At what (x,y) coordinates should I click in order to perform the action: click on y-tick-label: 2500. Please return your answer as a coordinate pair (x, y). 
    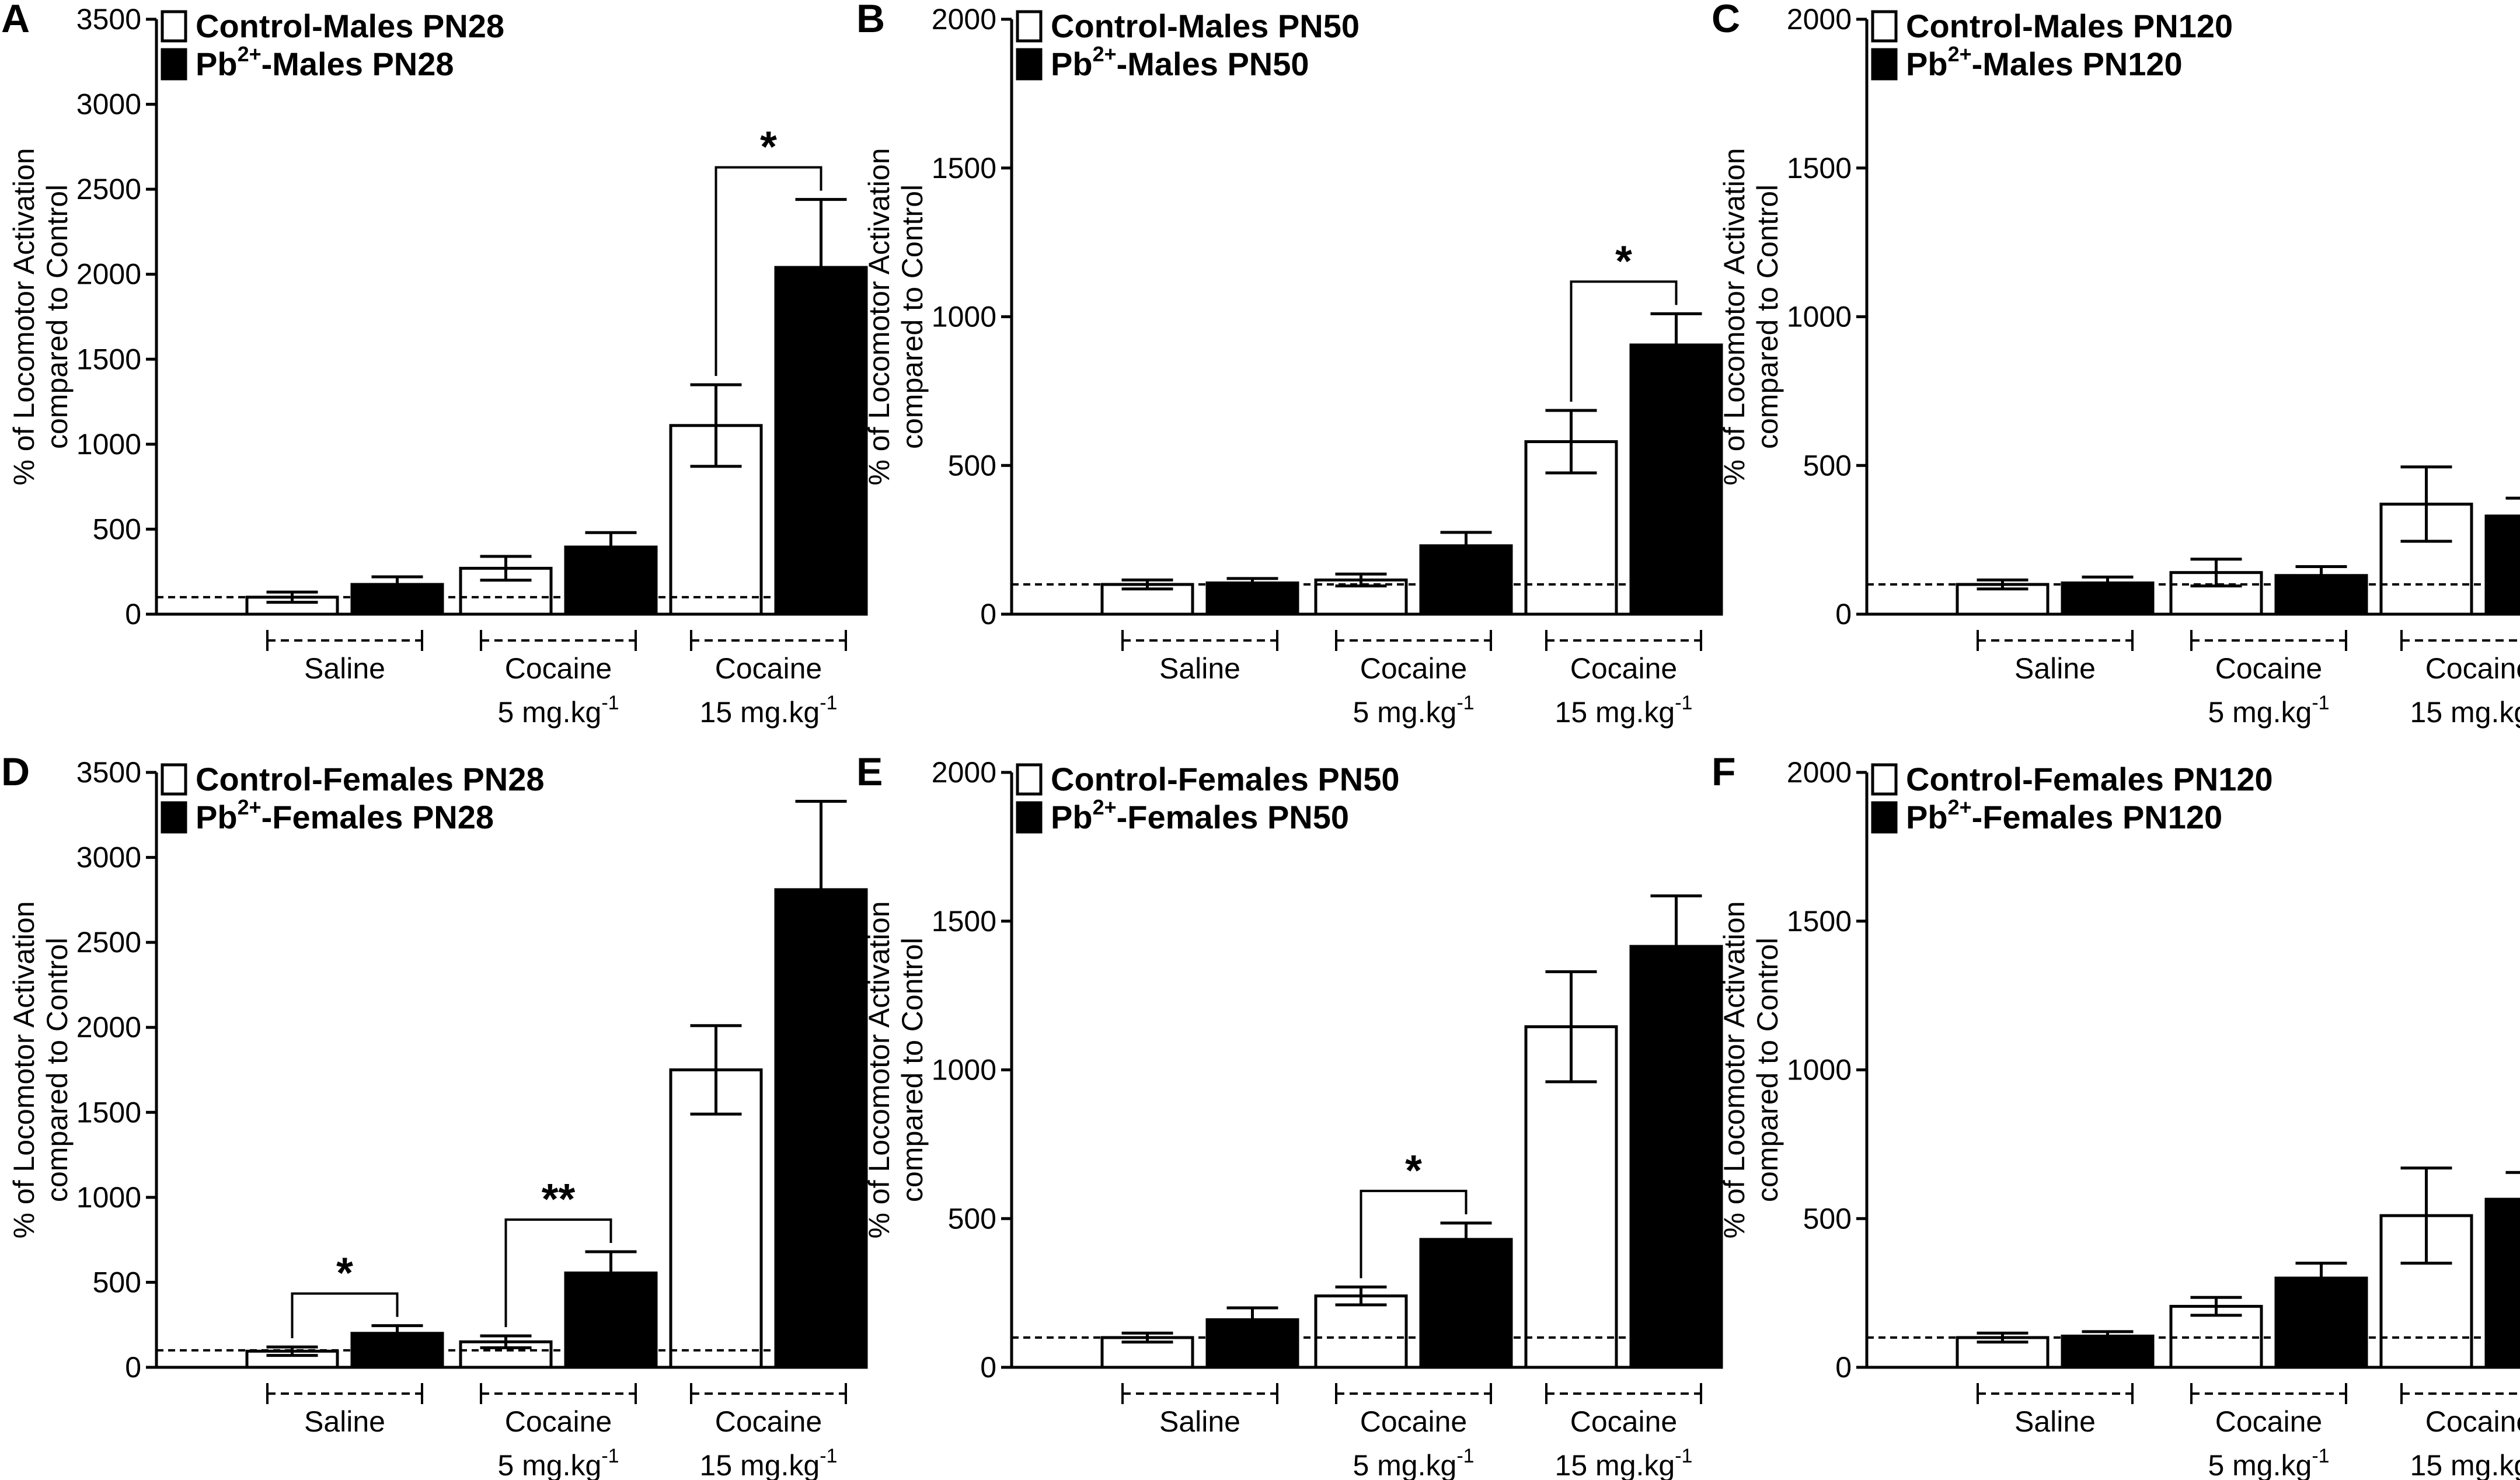
    Looking at the image, I should click on (108, 942).